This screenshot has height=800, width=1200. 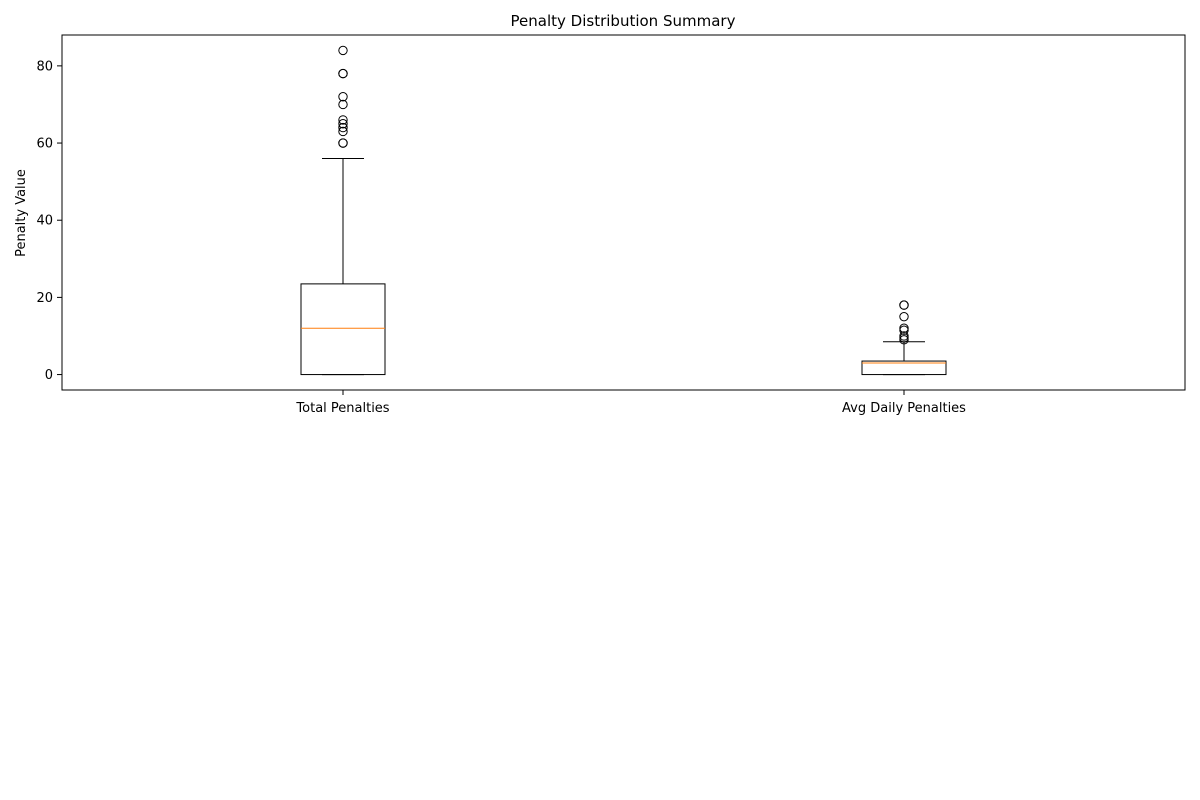 What do you see at coordinates (904, 408) in the screenshot?
I see `x-tick-label: Avg Daily Penalties` at bounding box center [904, 408].